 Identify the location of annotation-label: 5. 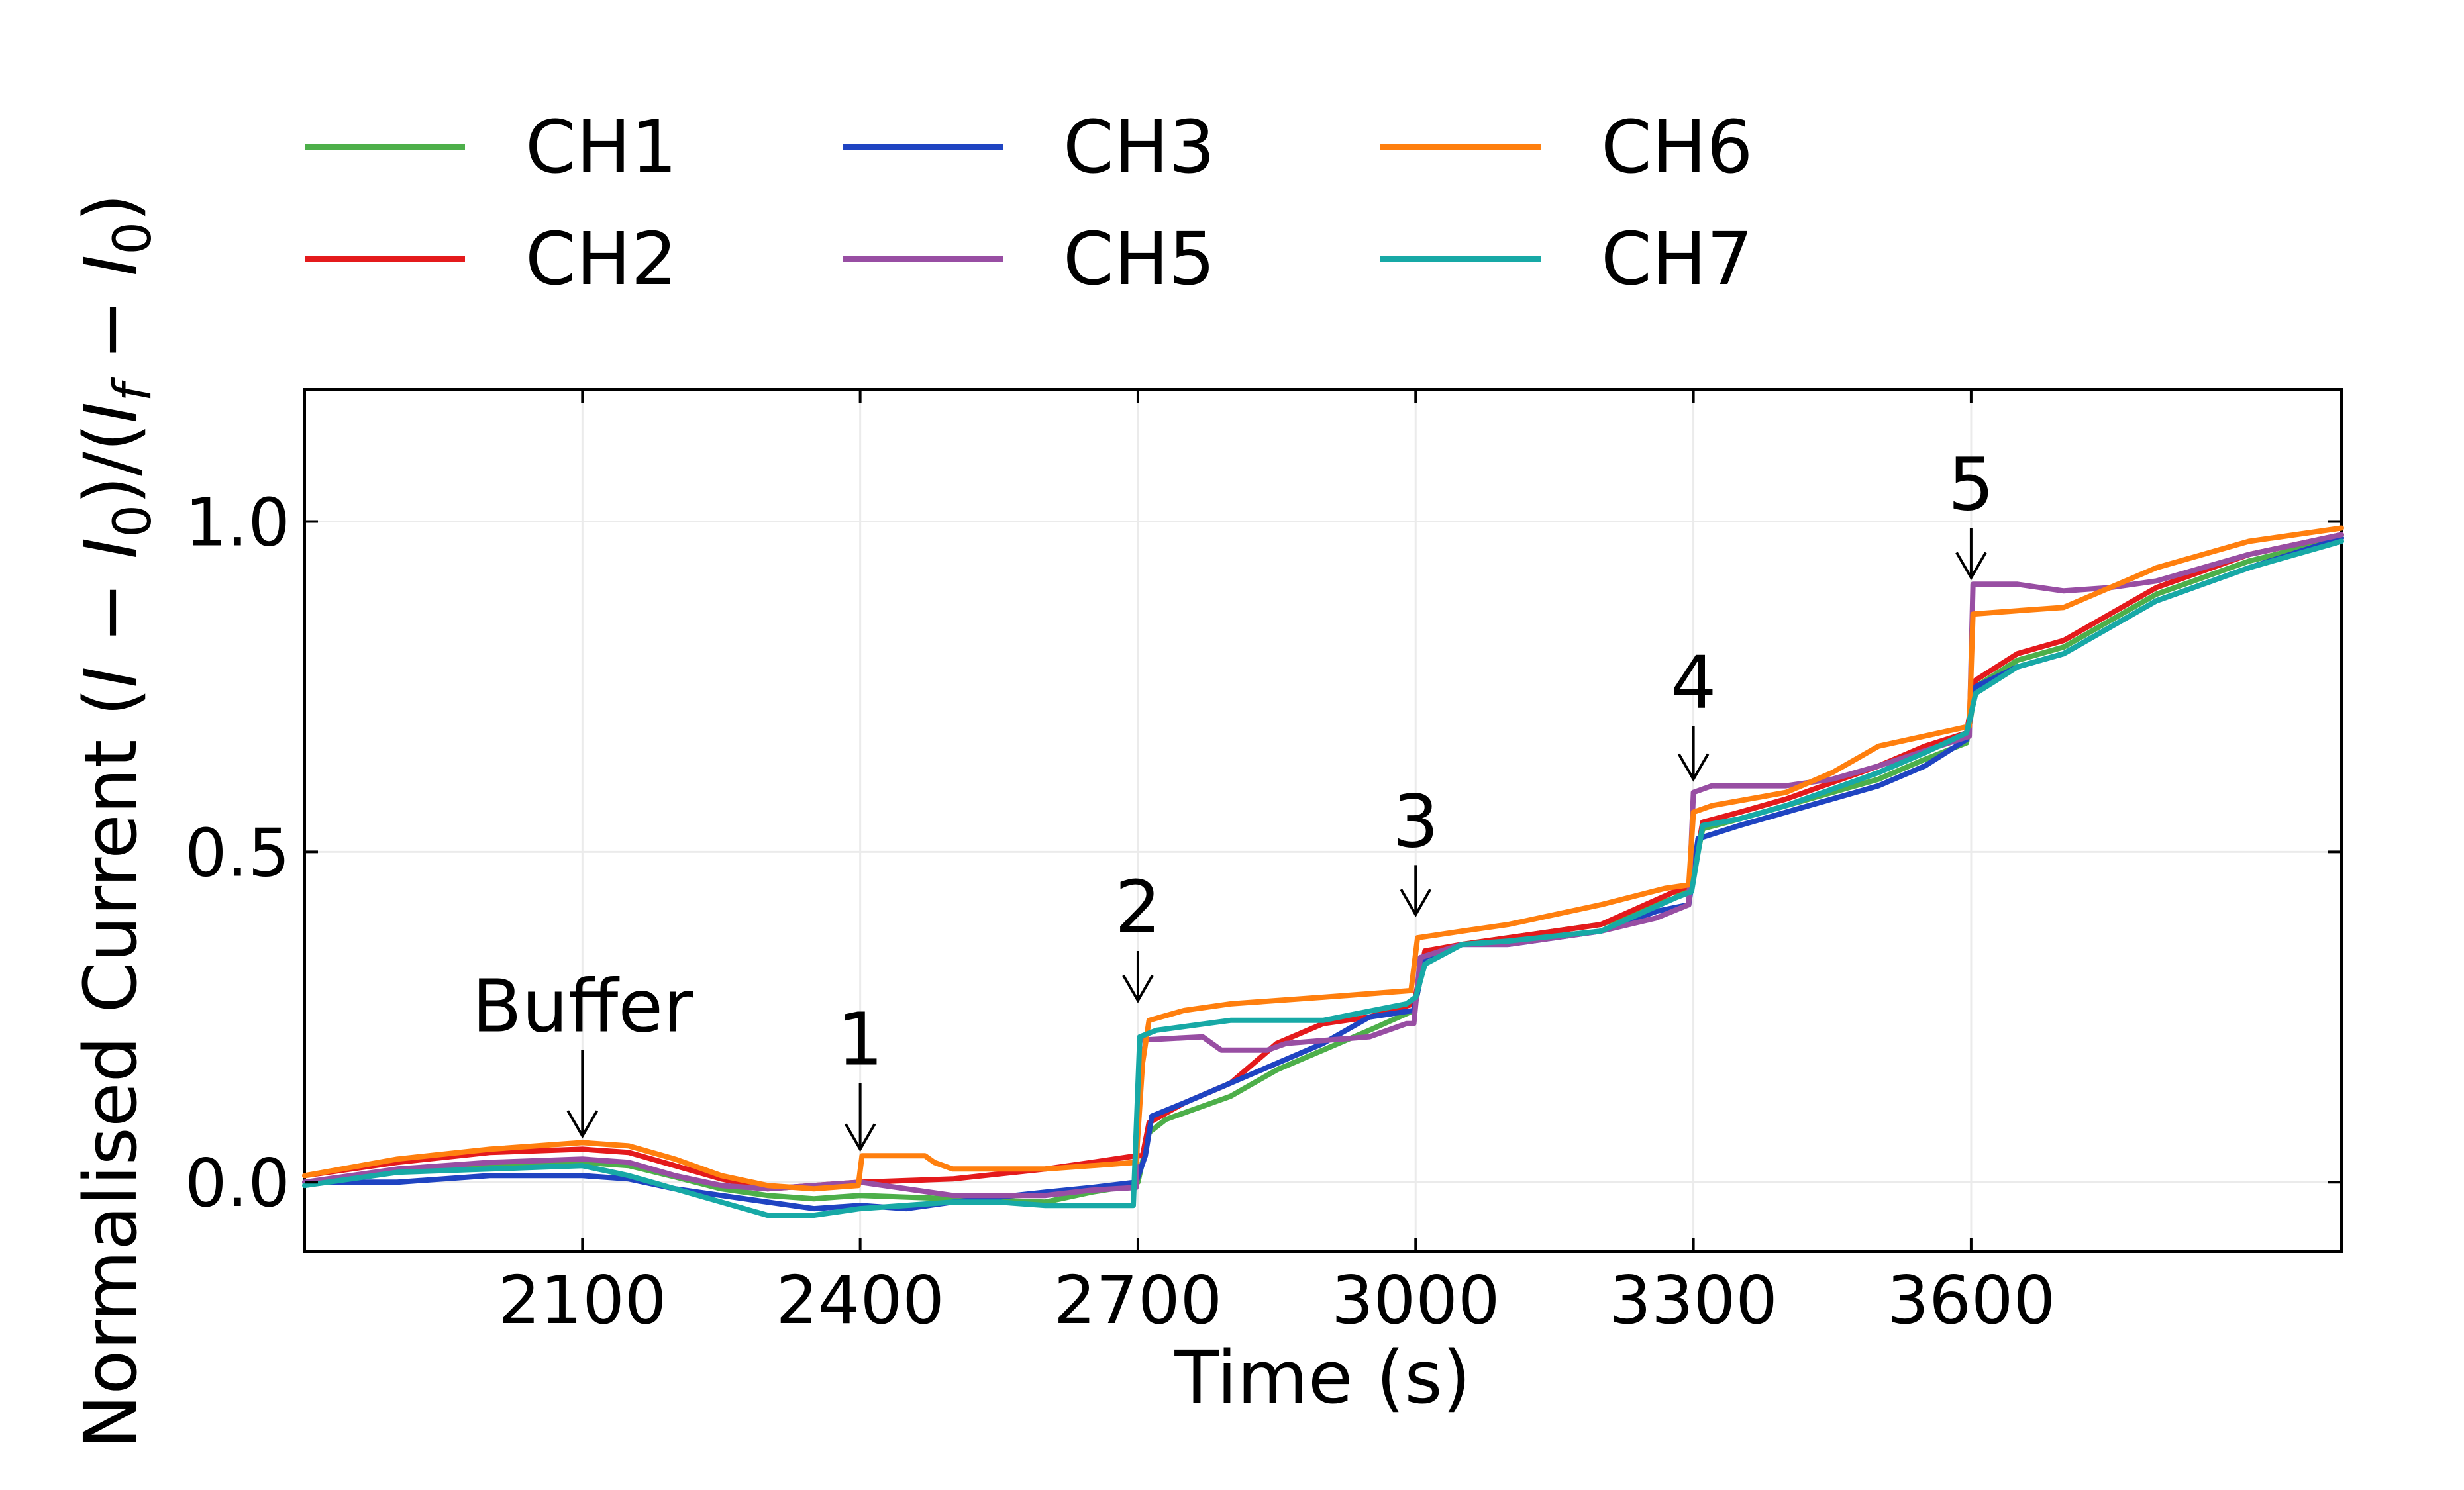
(1971, 485).